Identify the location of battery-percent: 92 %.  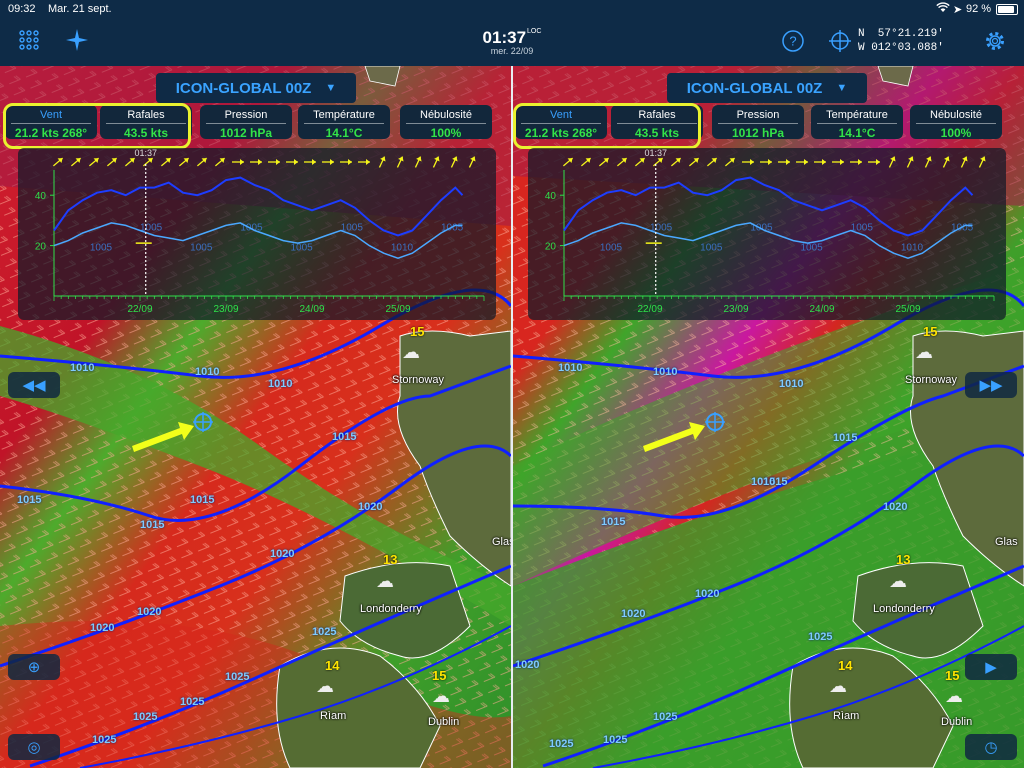
(979, 9).